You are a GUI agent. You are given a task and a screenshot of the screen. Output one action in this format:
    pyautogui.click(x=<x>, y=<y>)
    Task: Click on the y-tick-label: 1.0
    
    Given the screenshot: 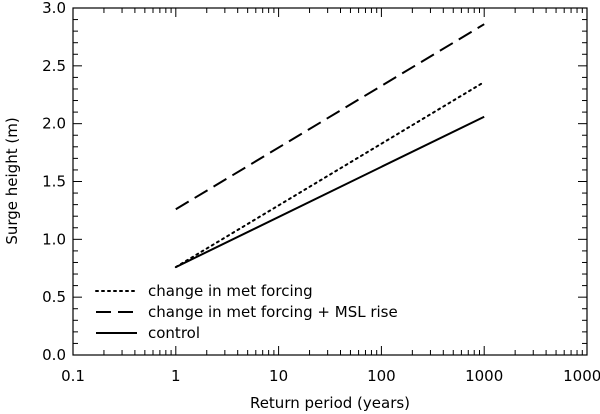 What is the action you would take?
    pyautogui.click(x=54, y=239)
    